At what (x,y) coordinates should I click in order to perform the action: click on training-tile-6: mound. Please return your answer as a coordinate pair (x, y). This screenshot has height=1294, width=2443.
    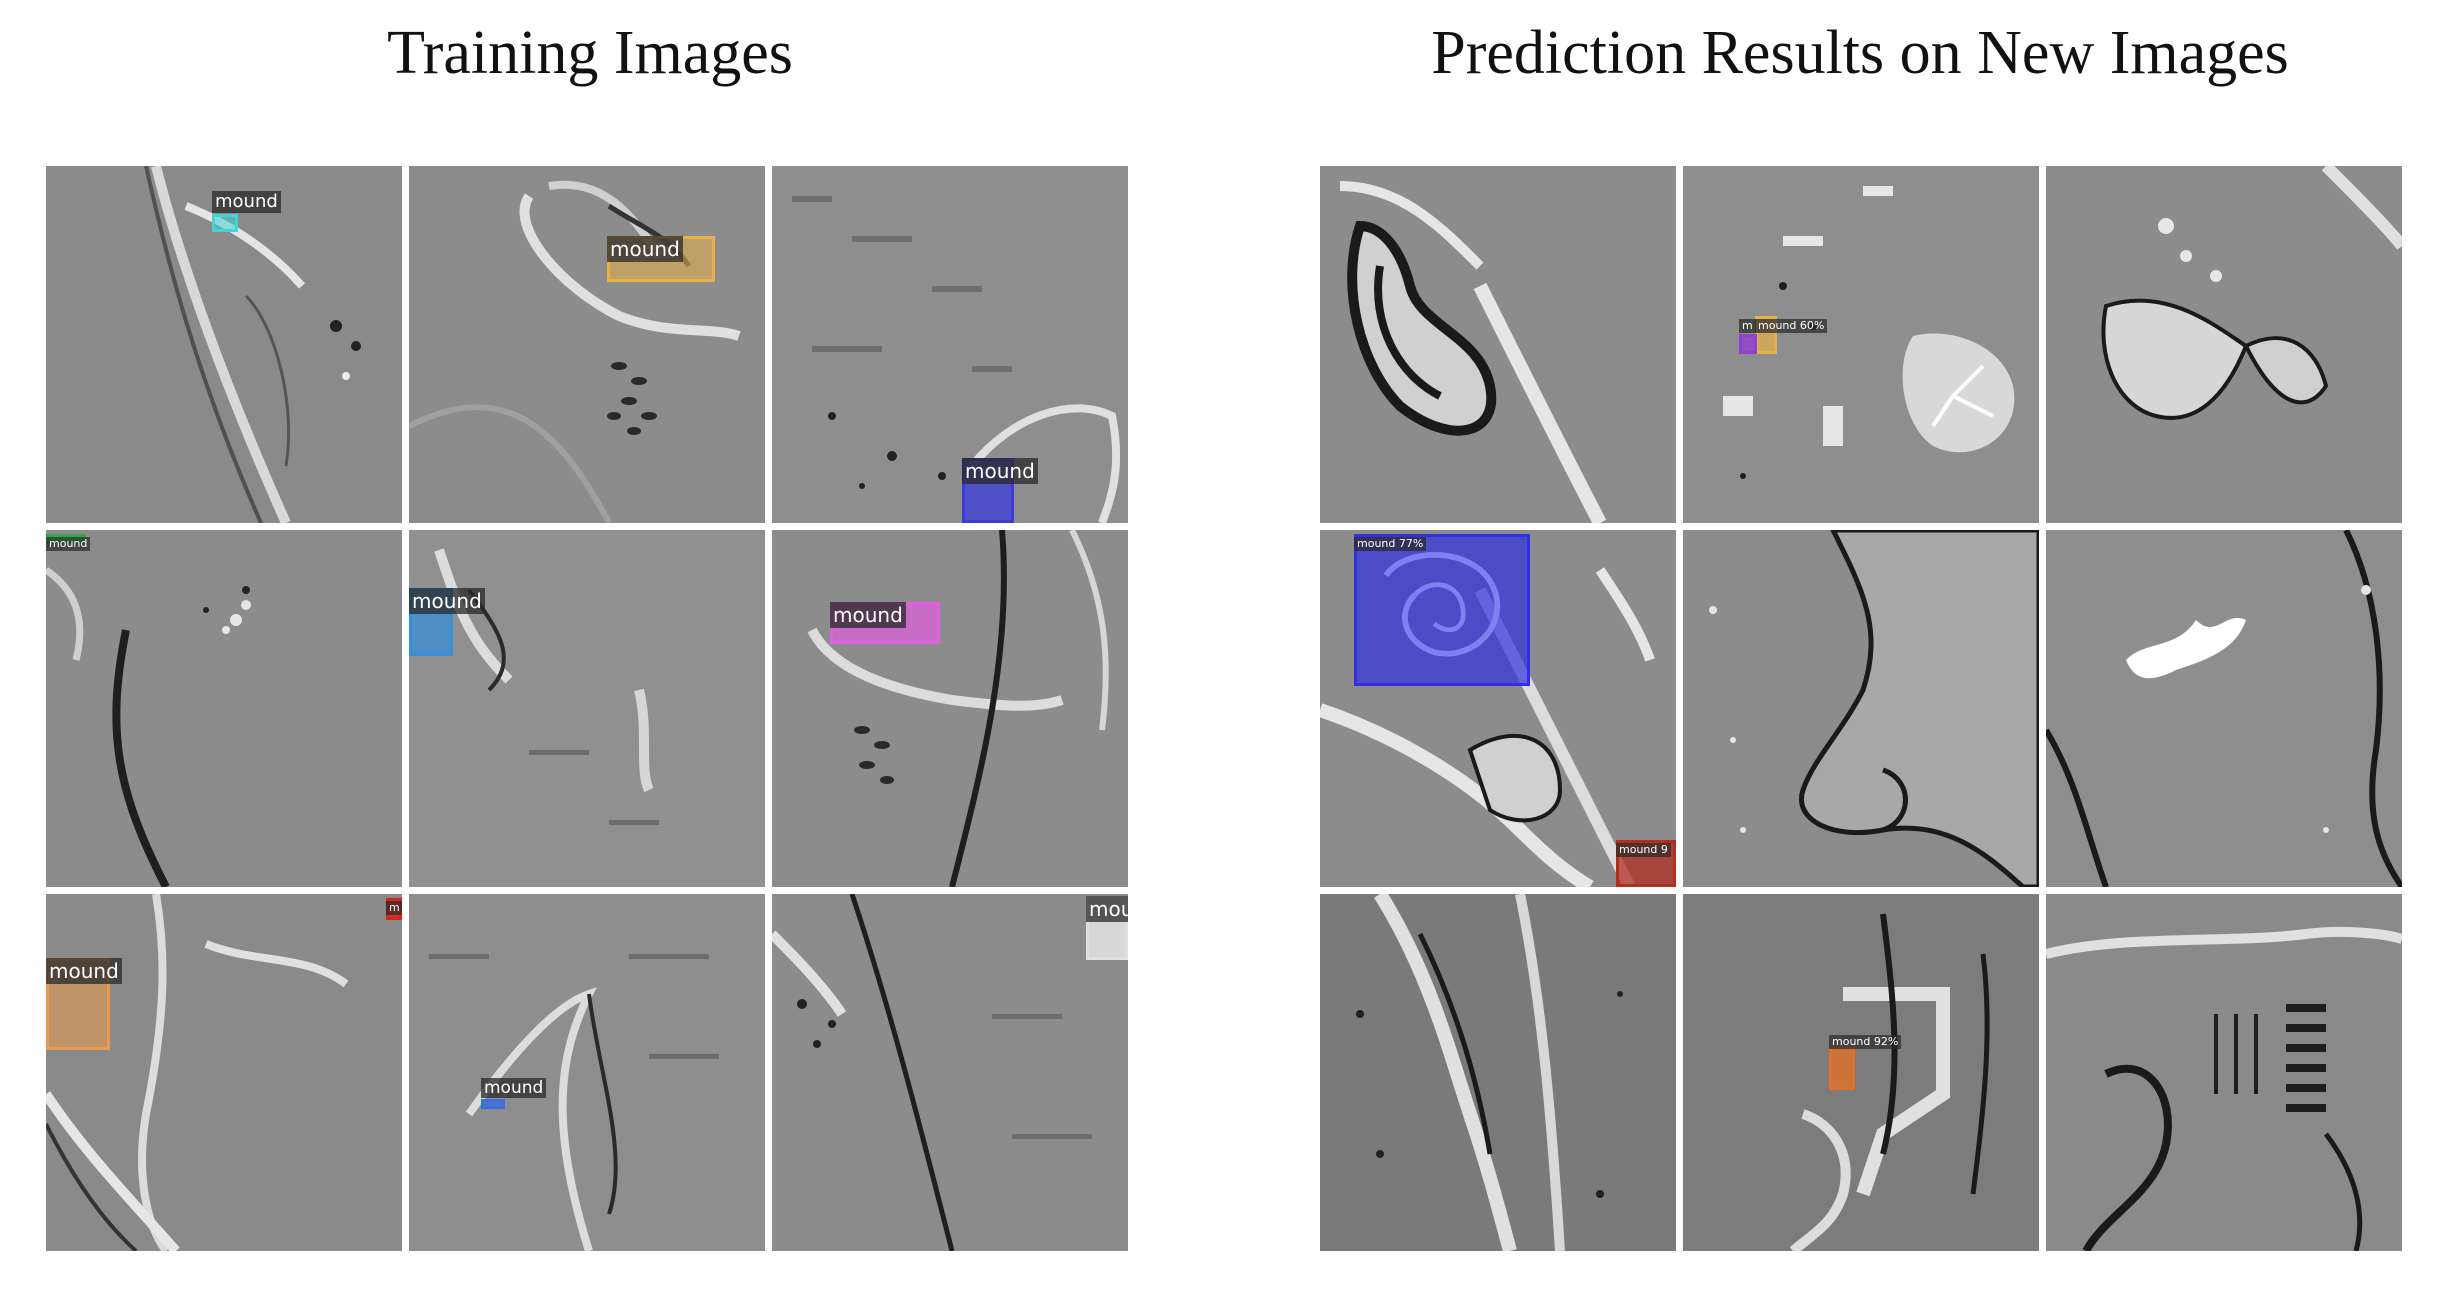
    Looking at the image, I should click on (950, 708).